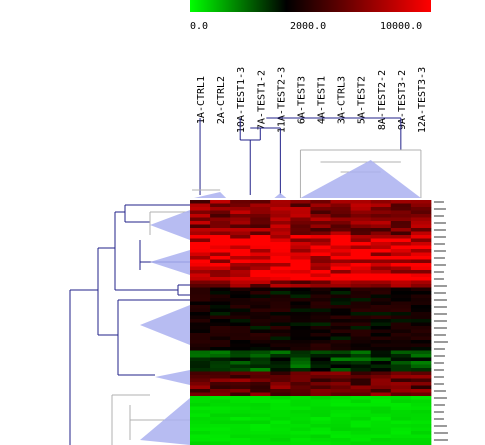 The height and width of the screenshot is (445, 485). I want to click on column-label: 3A-CTRL3, so click(342, 100).